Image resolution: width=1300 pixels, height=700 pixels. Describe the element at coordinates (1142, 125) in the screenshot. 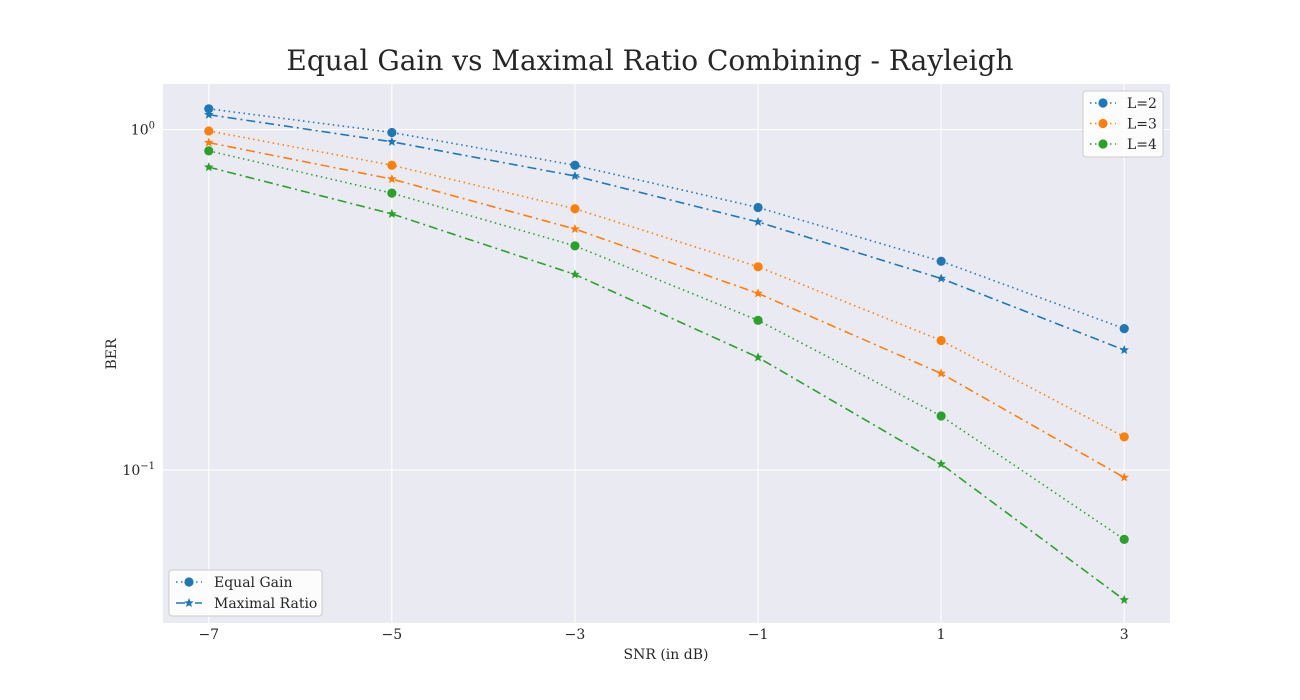

I see `legend-label: L=3` at that location.